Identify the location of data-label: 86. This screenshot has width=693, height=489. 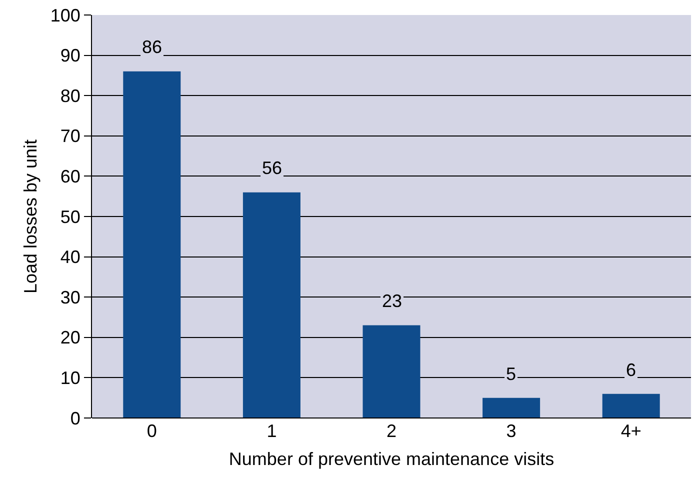
(152, 47).